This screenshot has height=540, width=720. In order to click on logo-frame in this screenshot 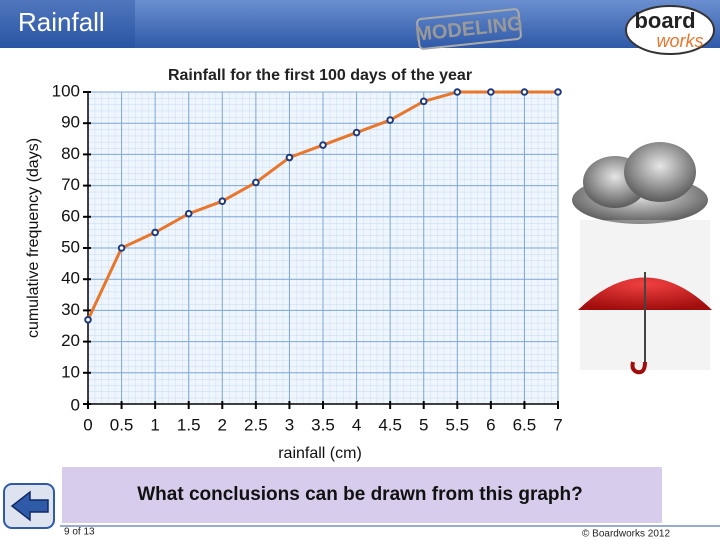, I will do `click(670, 30)`.